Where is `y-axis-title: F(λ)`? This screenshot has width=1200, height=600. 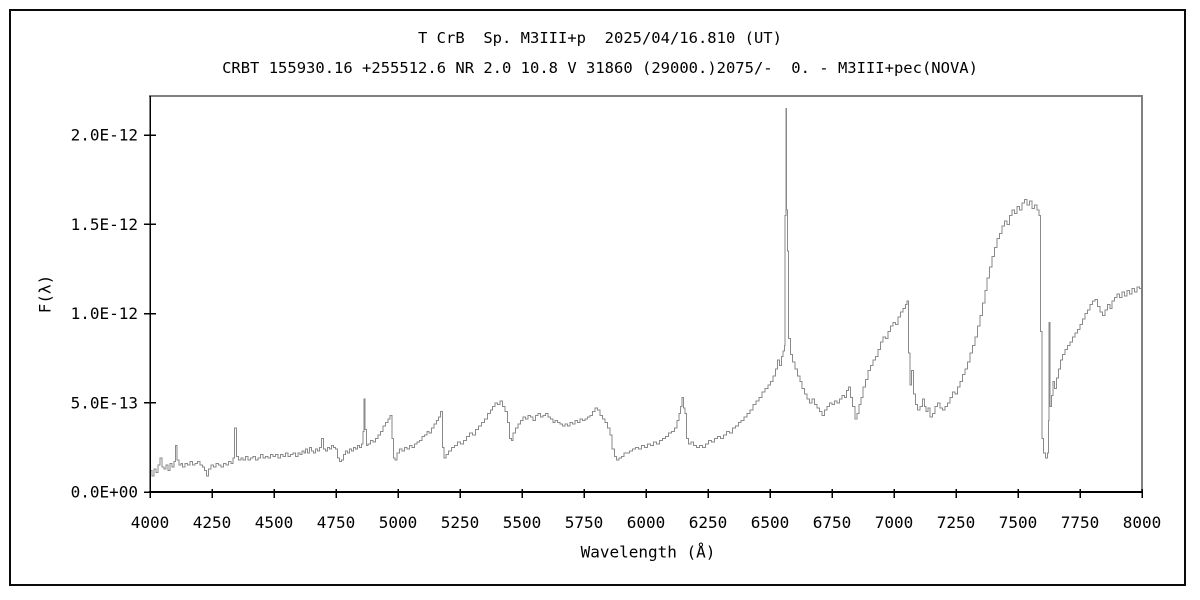
y-axis-title: F(λ) is located at coordinates (45, 294).